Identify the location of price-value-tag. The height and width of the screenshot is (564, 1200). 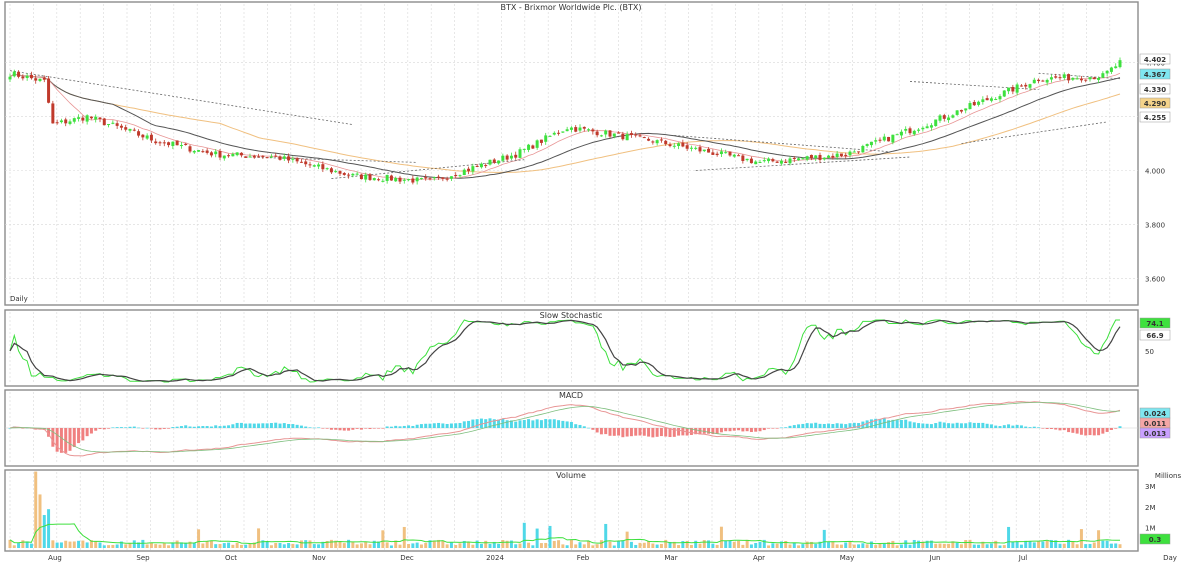
(1155, 74).